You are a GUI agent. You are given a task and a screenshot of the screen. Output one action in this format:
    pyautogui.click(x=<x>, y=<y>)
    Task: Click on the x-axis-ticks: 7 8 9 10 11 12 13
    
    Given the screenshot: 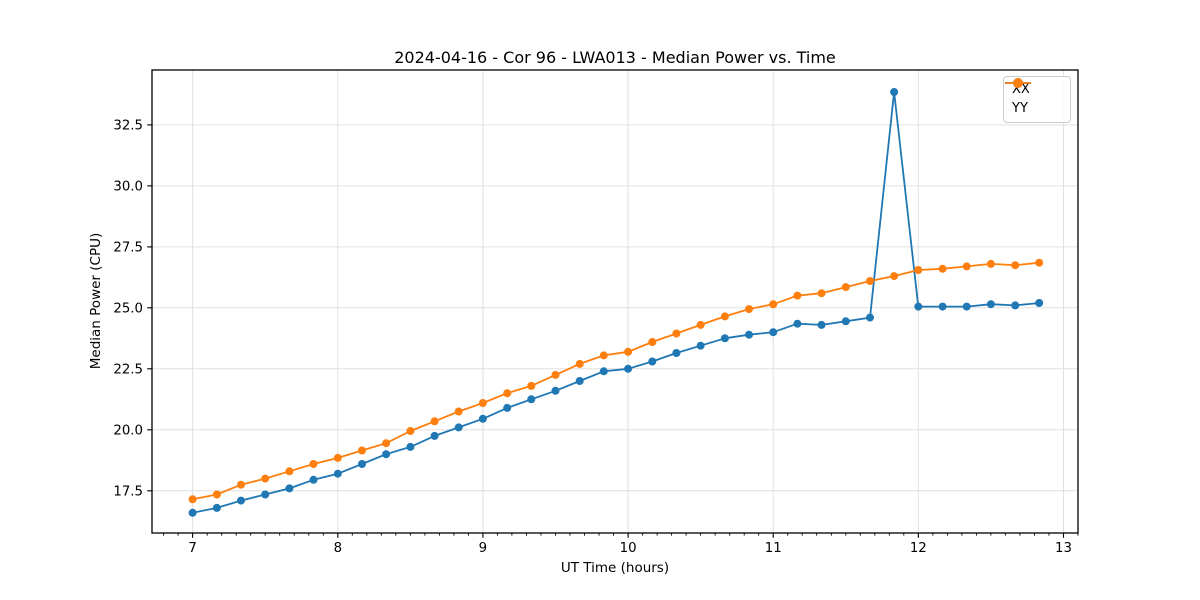 What is the action you would take?
    pyautogui.click(x=630, y=544)
    